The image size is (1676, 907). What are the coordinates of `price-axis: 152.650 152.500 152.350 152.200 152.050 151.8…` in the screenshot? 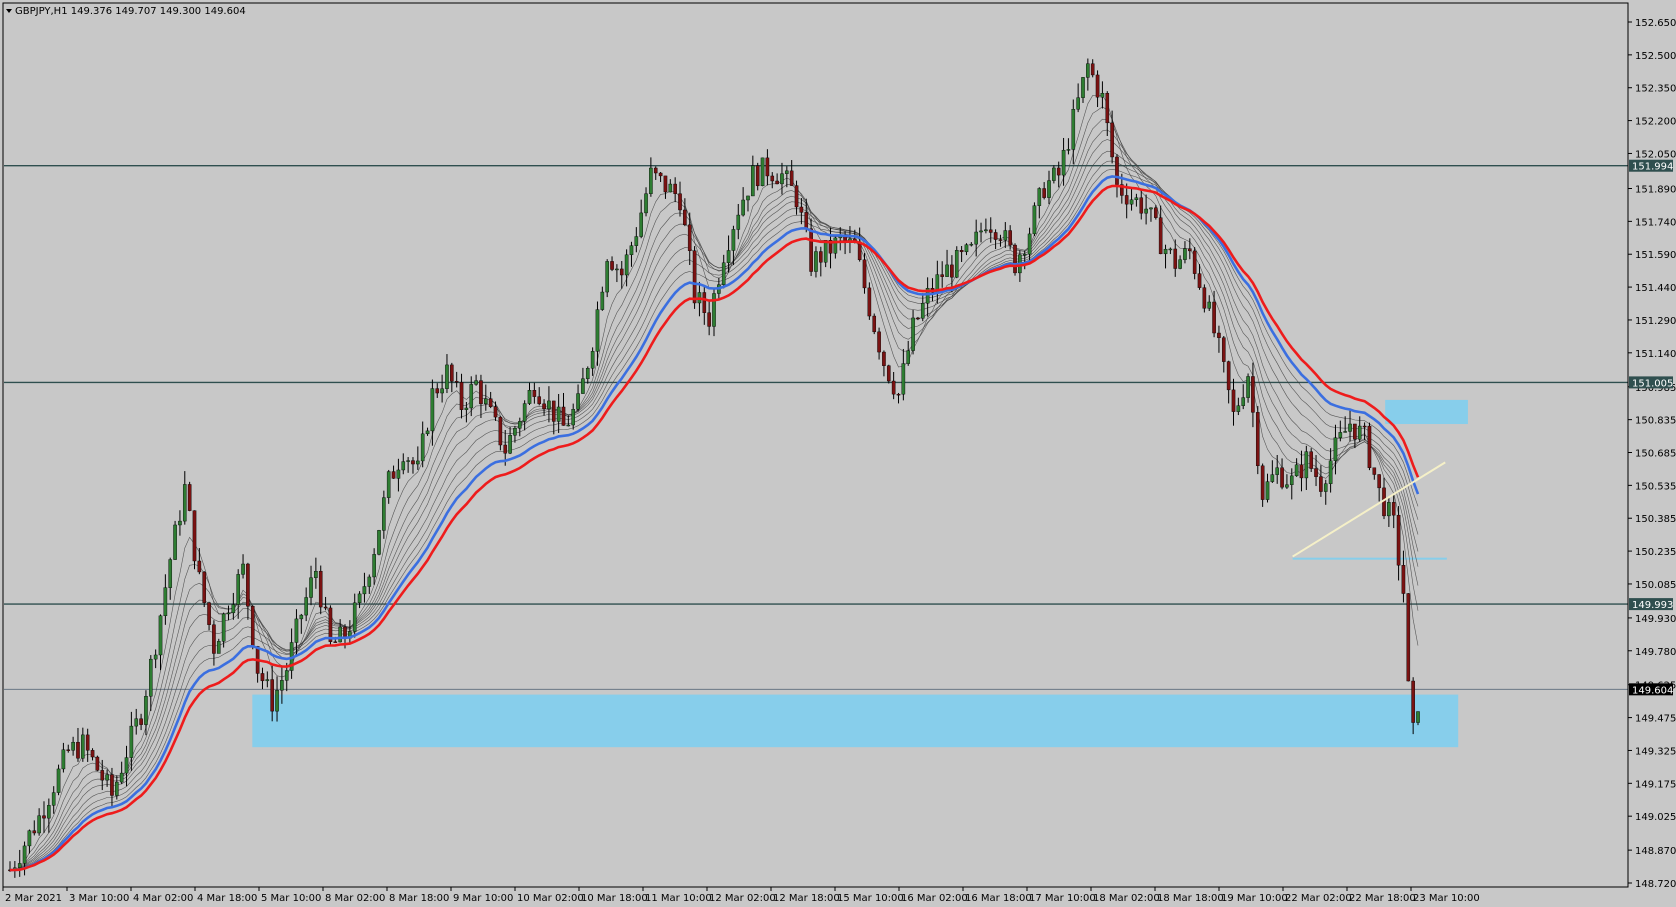 It's located at (1651, 446).